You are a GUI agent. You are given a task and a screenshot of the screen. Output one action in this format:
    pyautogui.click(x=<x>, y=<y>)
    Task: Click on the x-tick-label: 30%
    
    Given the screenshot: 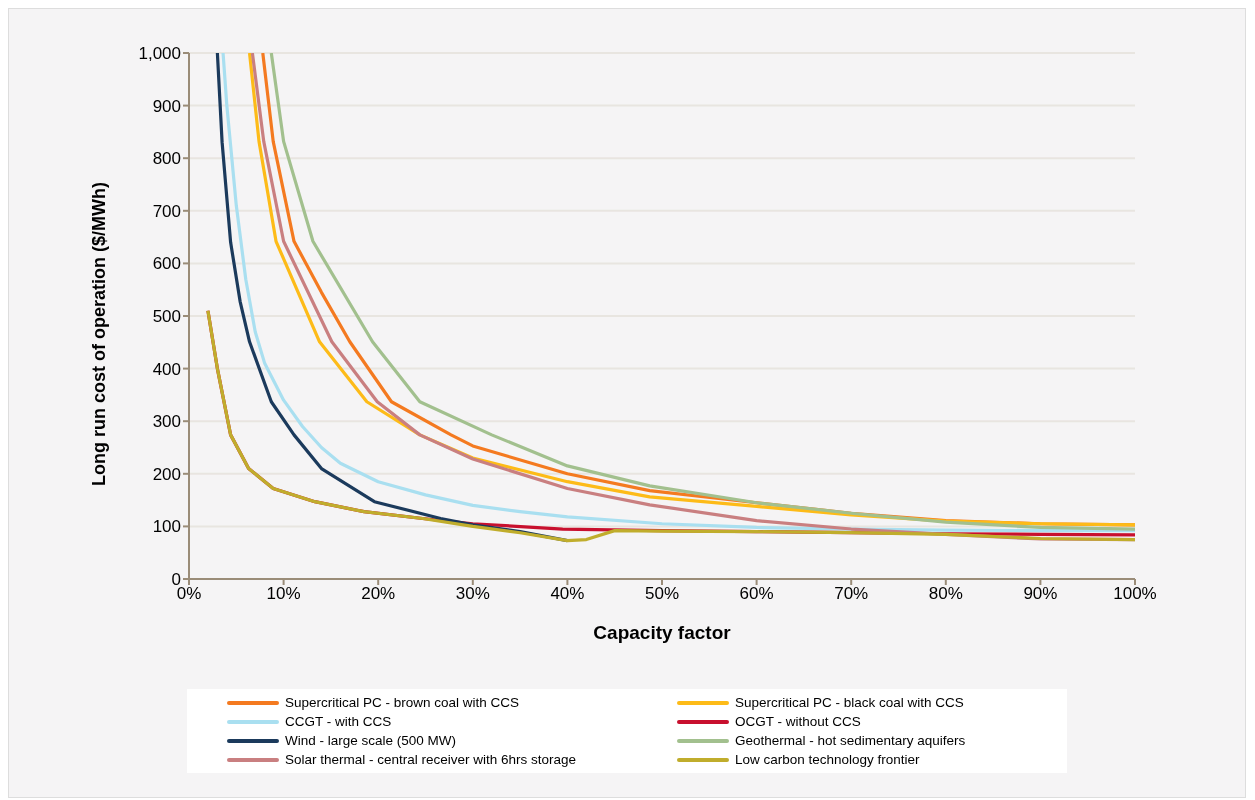 What is the action you would take?
    pyautogui.click(x=472, y=594)
    